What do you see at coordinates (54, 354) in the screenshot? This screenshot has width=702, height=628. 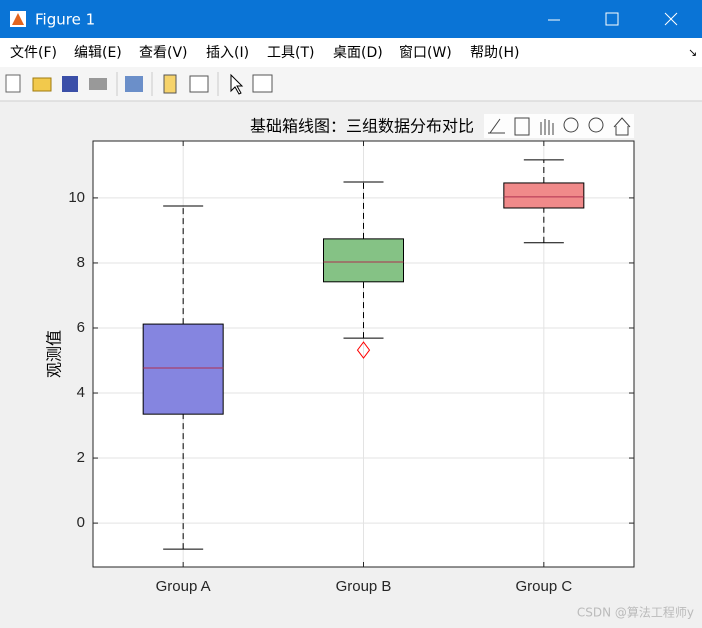 I see `y-axis-label: 观测值` at bounding box center [54, 354].